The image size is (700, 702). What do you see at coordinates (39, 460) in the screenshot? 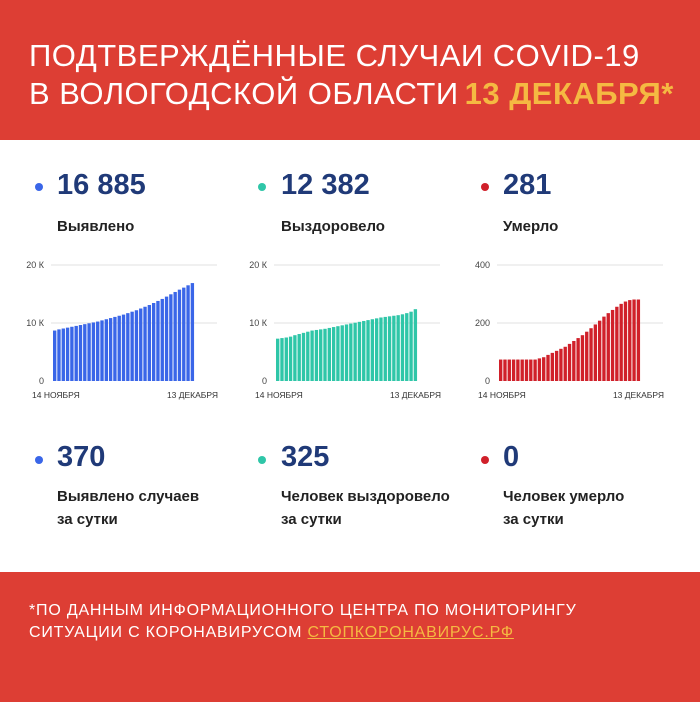
I see `daily-dot-detected` at bounding box center [39, 460].